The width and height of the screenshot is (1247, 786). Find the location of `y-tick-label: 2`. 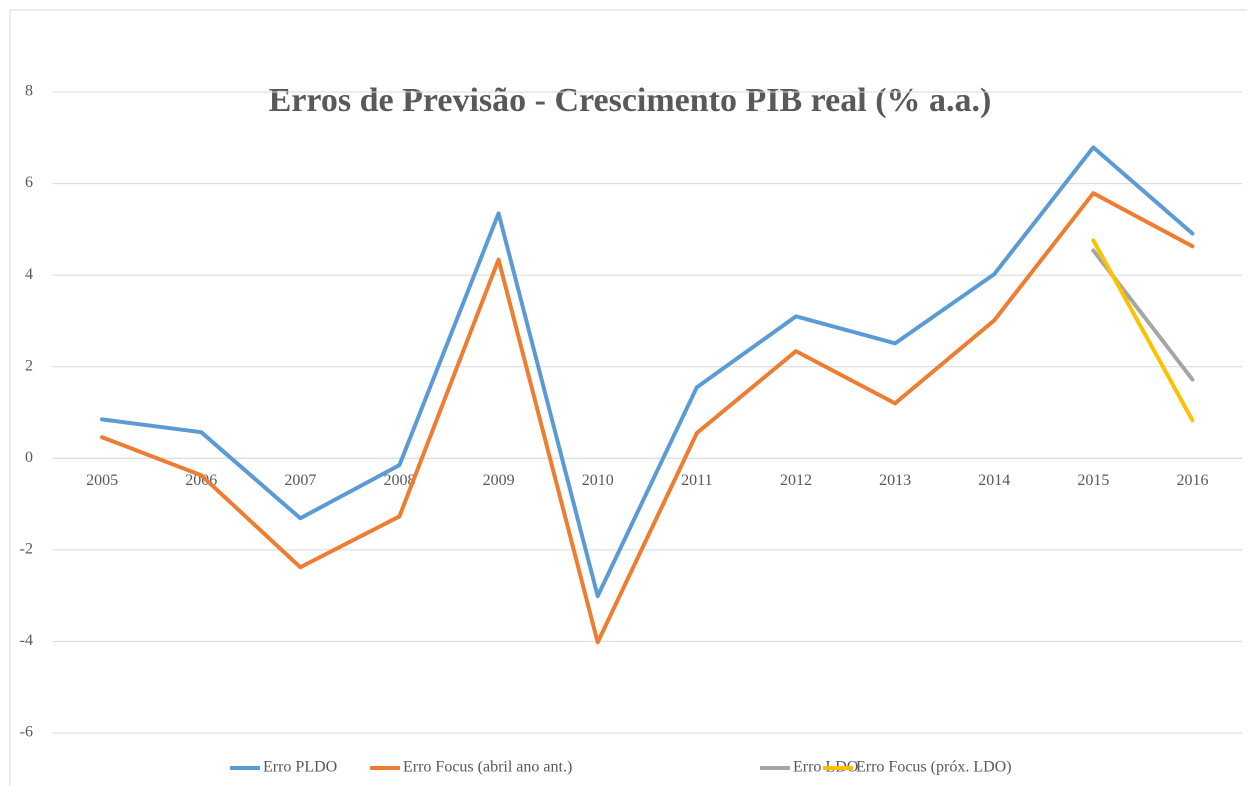

y-tick-label: 2 is located at coordinates (29, 365).